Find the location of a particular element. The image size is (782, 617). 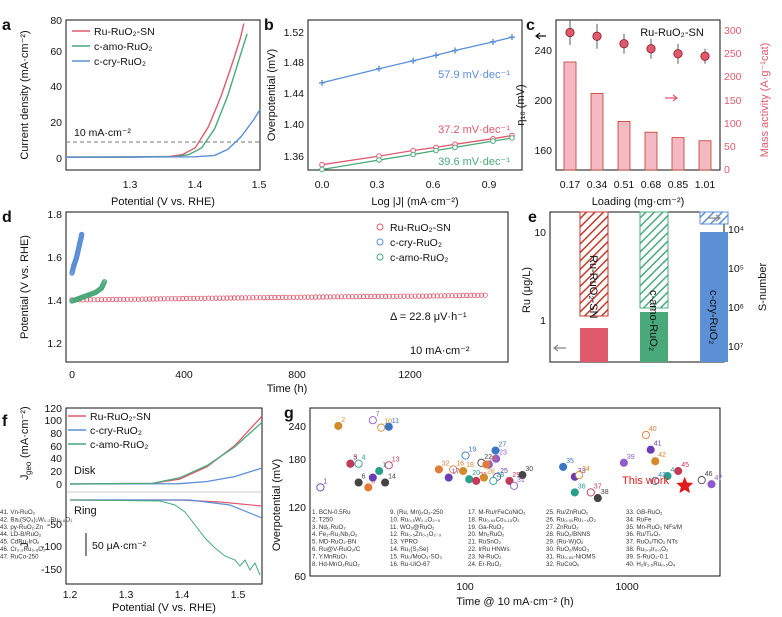

reference-entry: 41. Vn-RuO₂ is located at coordinates (18, 512).